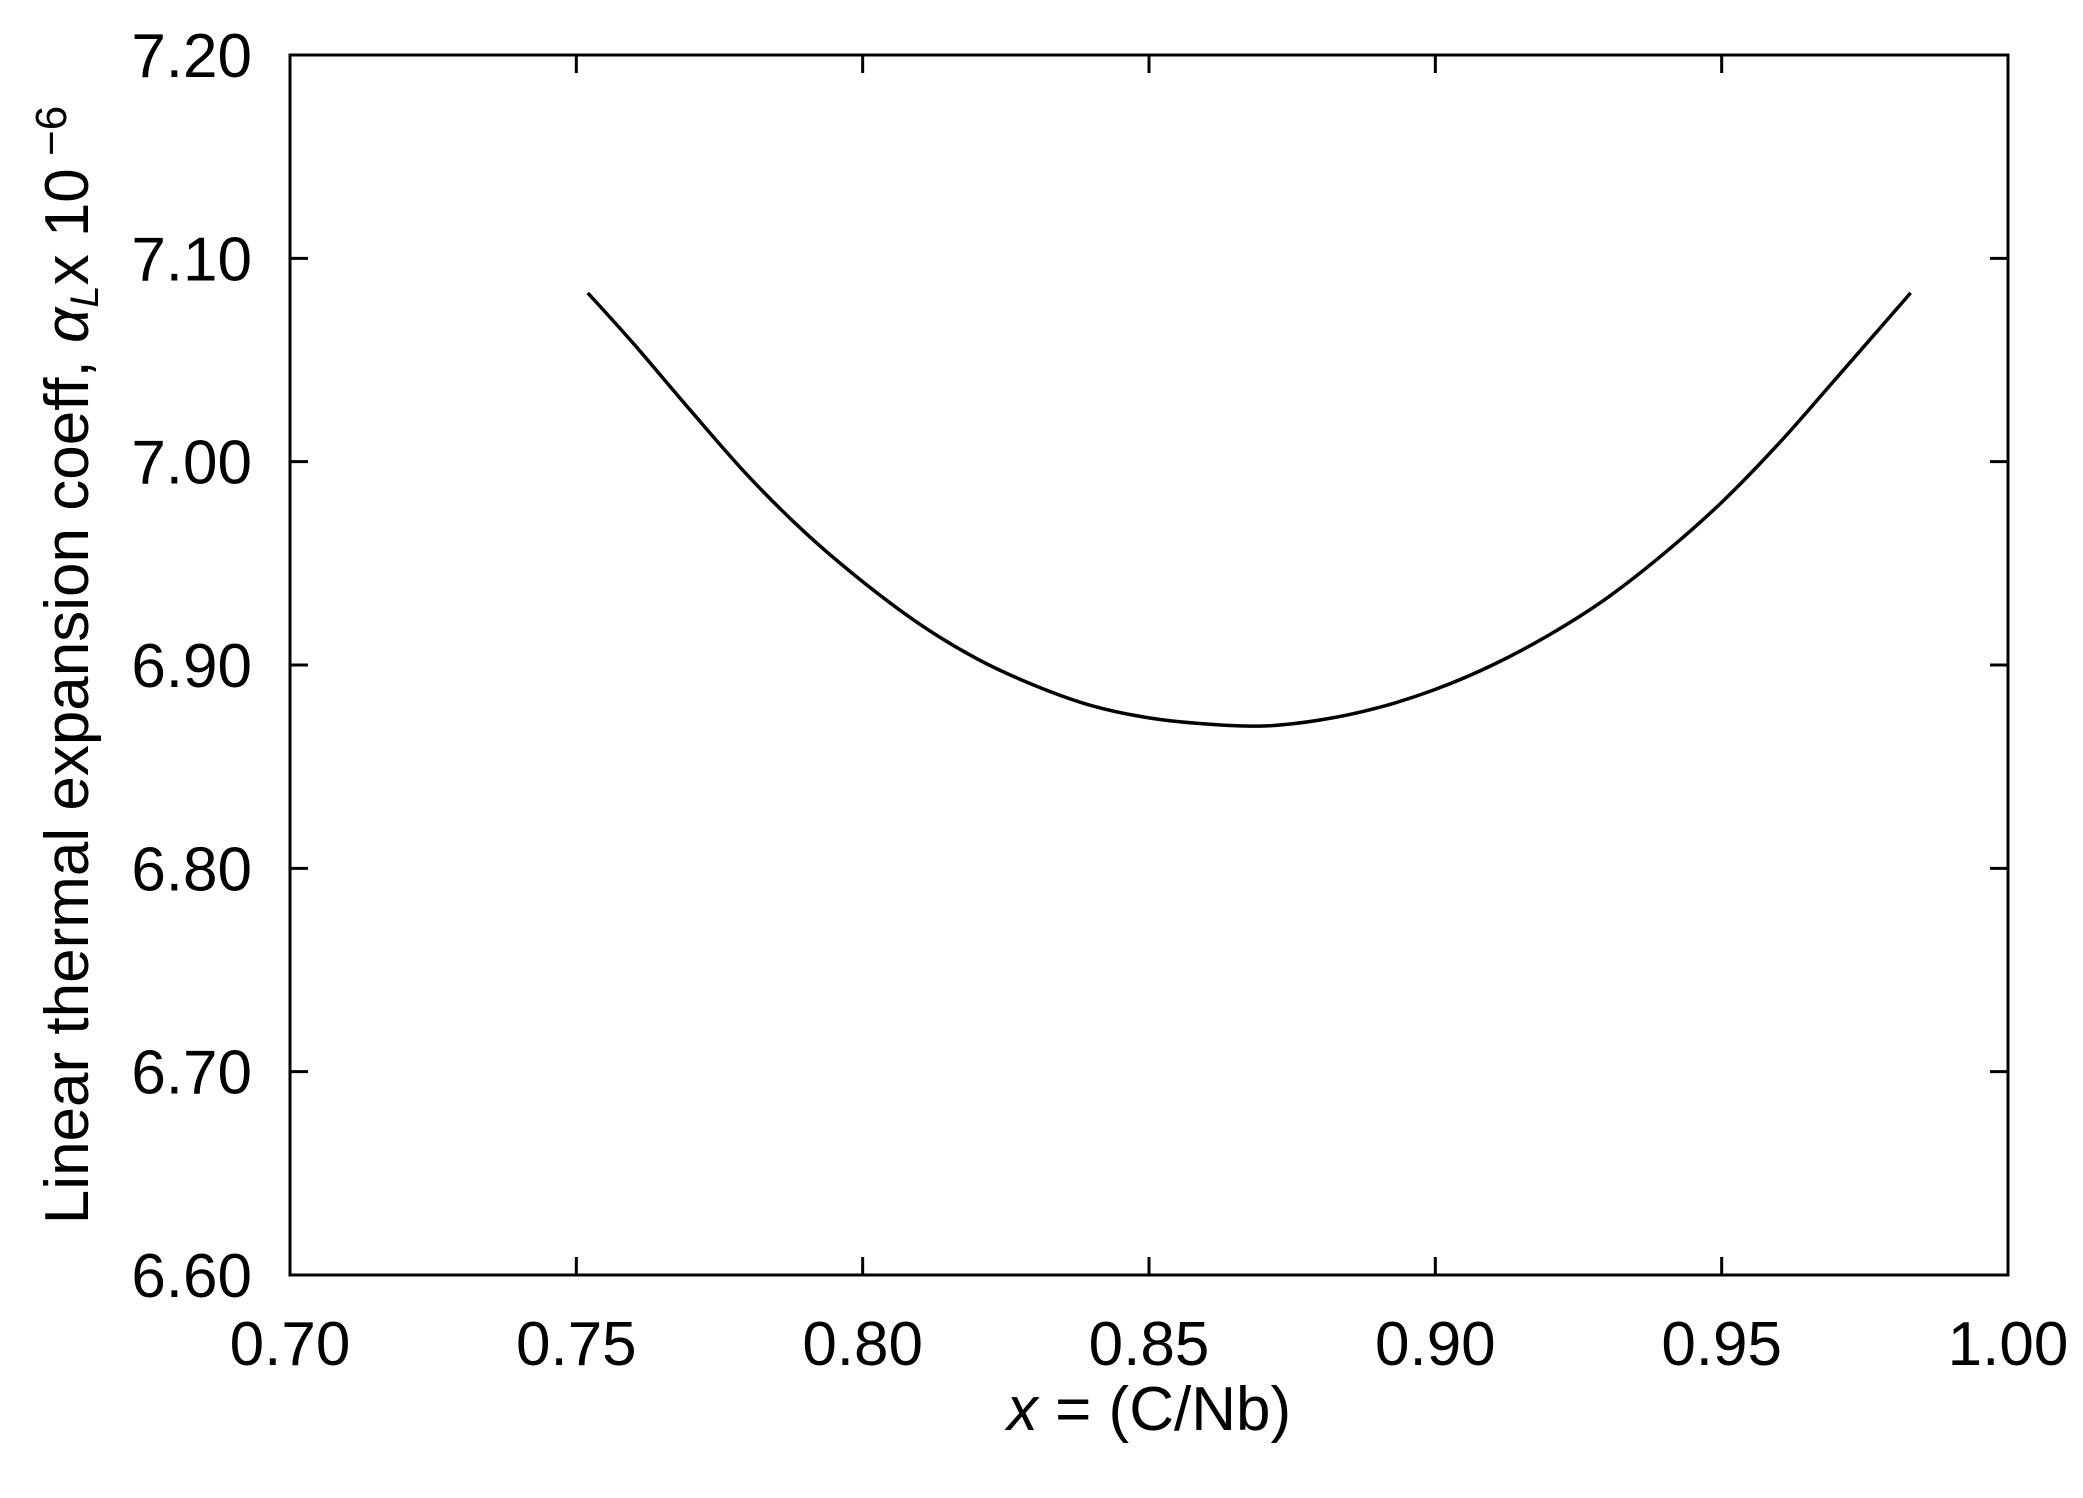 This screenshot has height=1498, width=2083. I want to click on x-tick-label: 0.70, so click(290, 1344).